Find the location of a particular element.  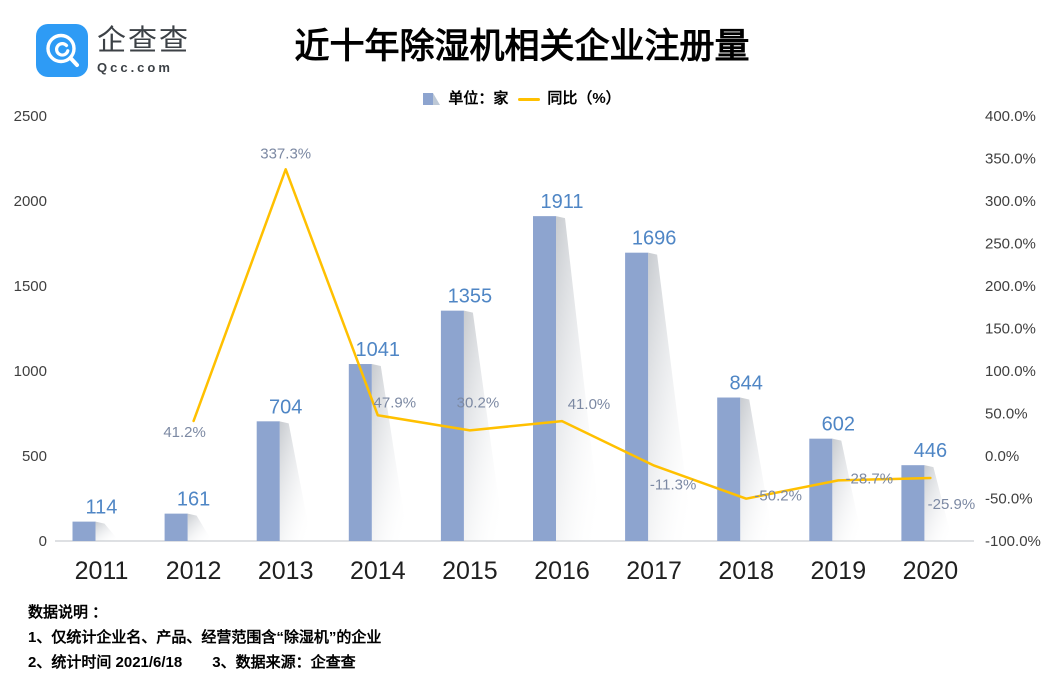

bar-2020 is located at coordinates (913, 503).